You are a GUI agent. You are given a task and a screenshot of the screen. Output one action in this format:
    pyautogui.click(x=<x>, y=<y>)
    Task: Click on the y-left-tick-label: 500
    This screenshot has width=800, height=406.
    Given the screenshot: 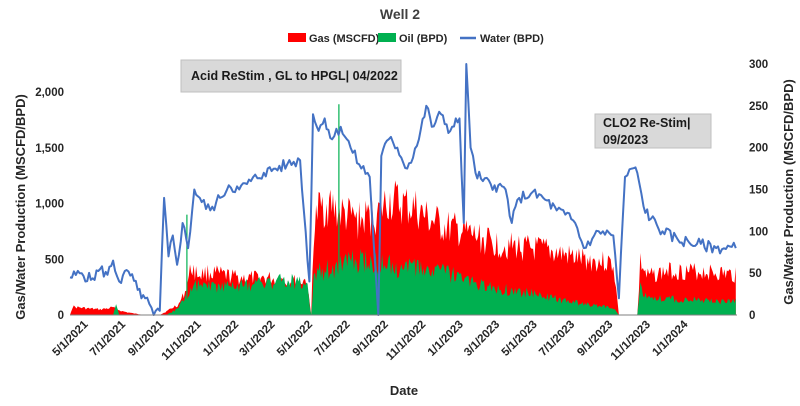 What is the action you would take?
    pyautogui.click(x=54, y=260)
    